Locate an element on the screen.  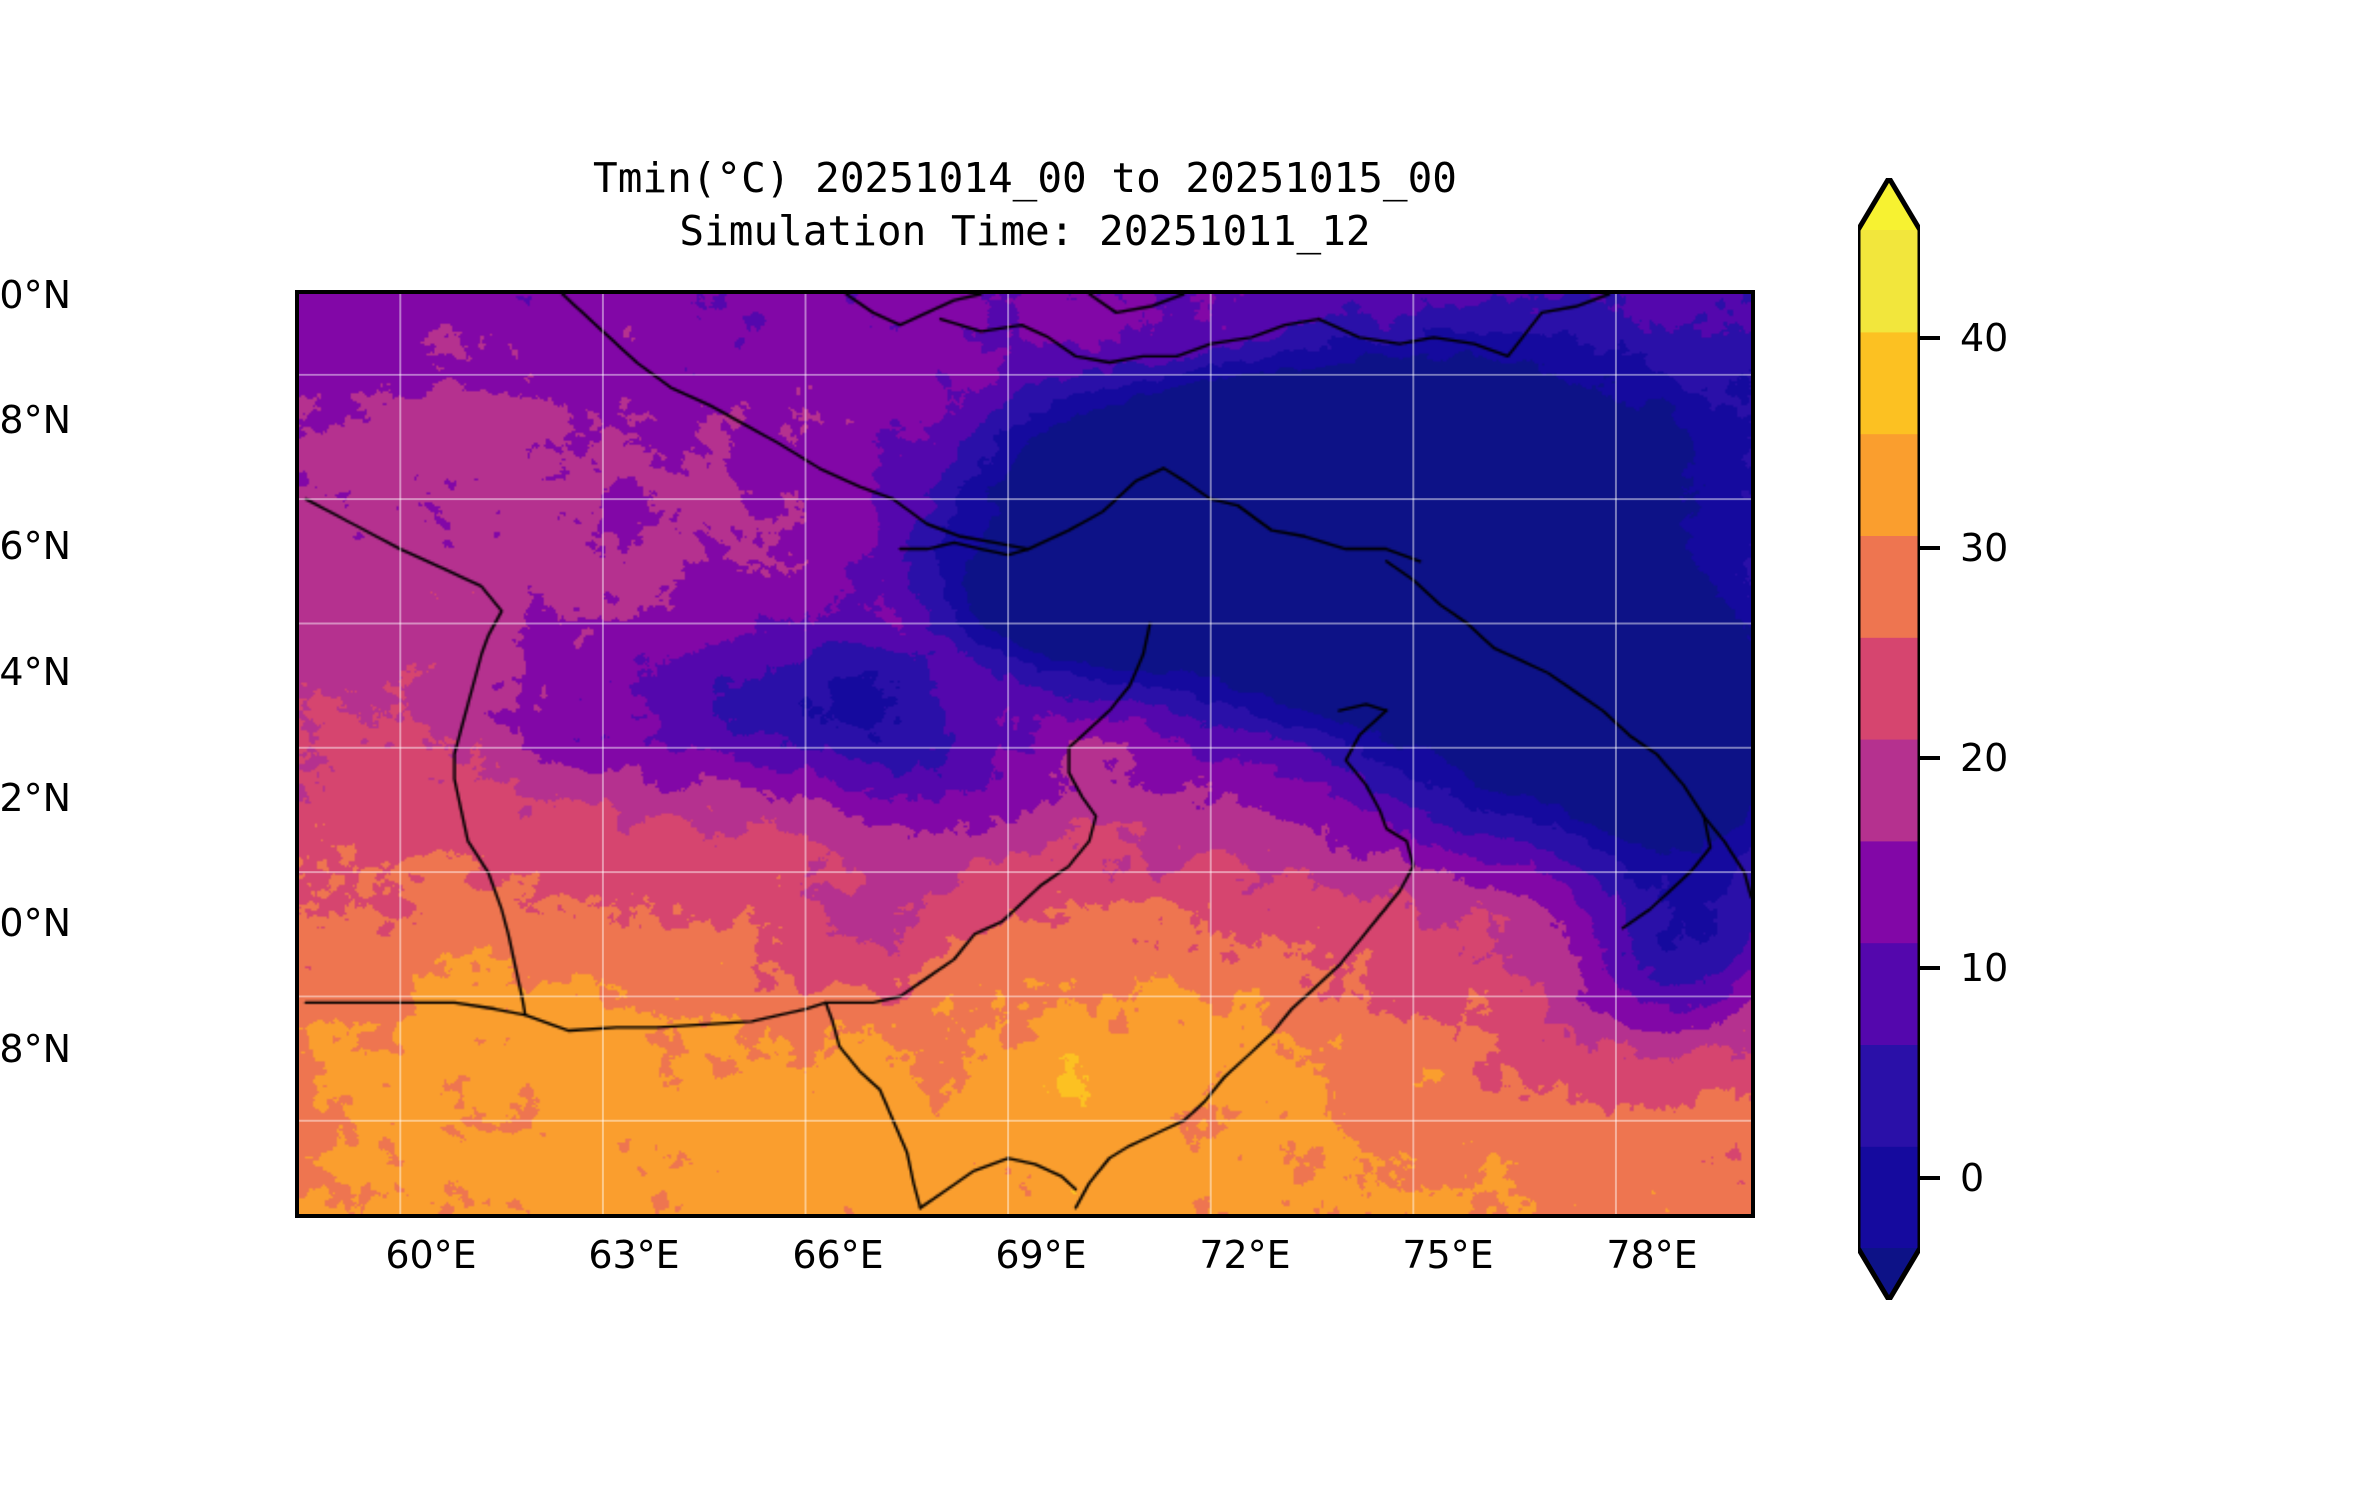
title-line-2: Simulation Time: 20251011_12 is located at coordinates (1025, 231).